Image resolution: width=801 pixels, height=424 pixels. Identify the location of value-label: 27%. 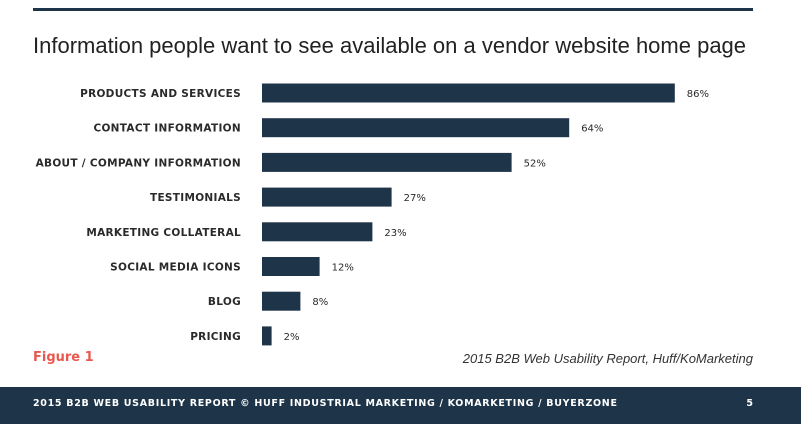
(415, 198).